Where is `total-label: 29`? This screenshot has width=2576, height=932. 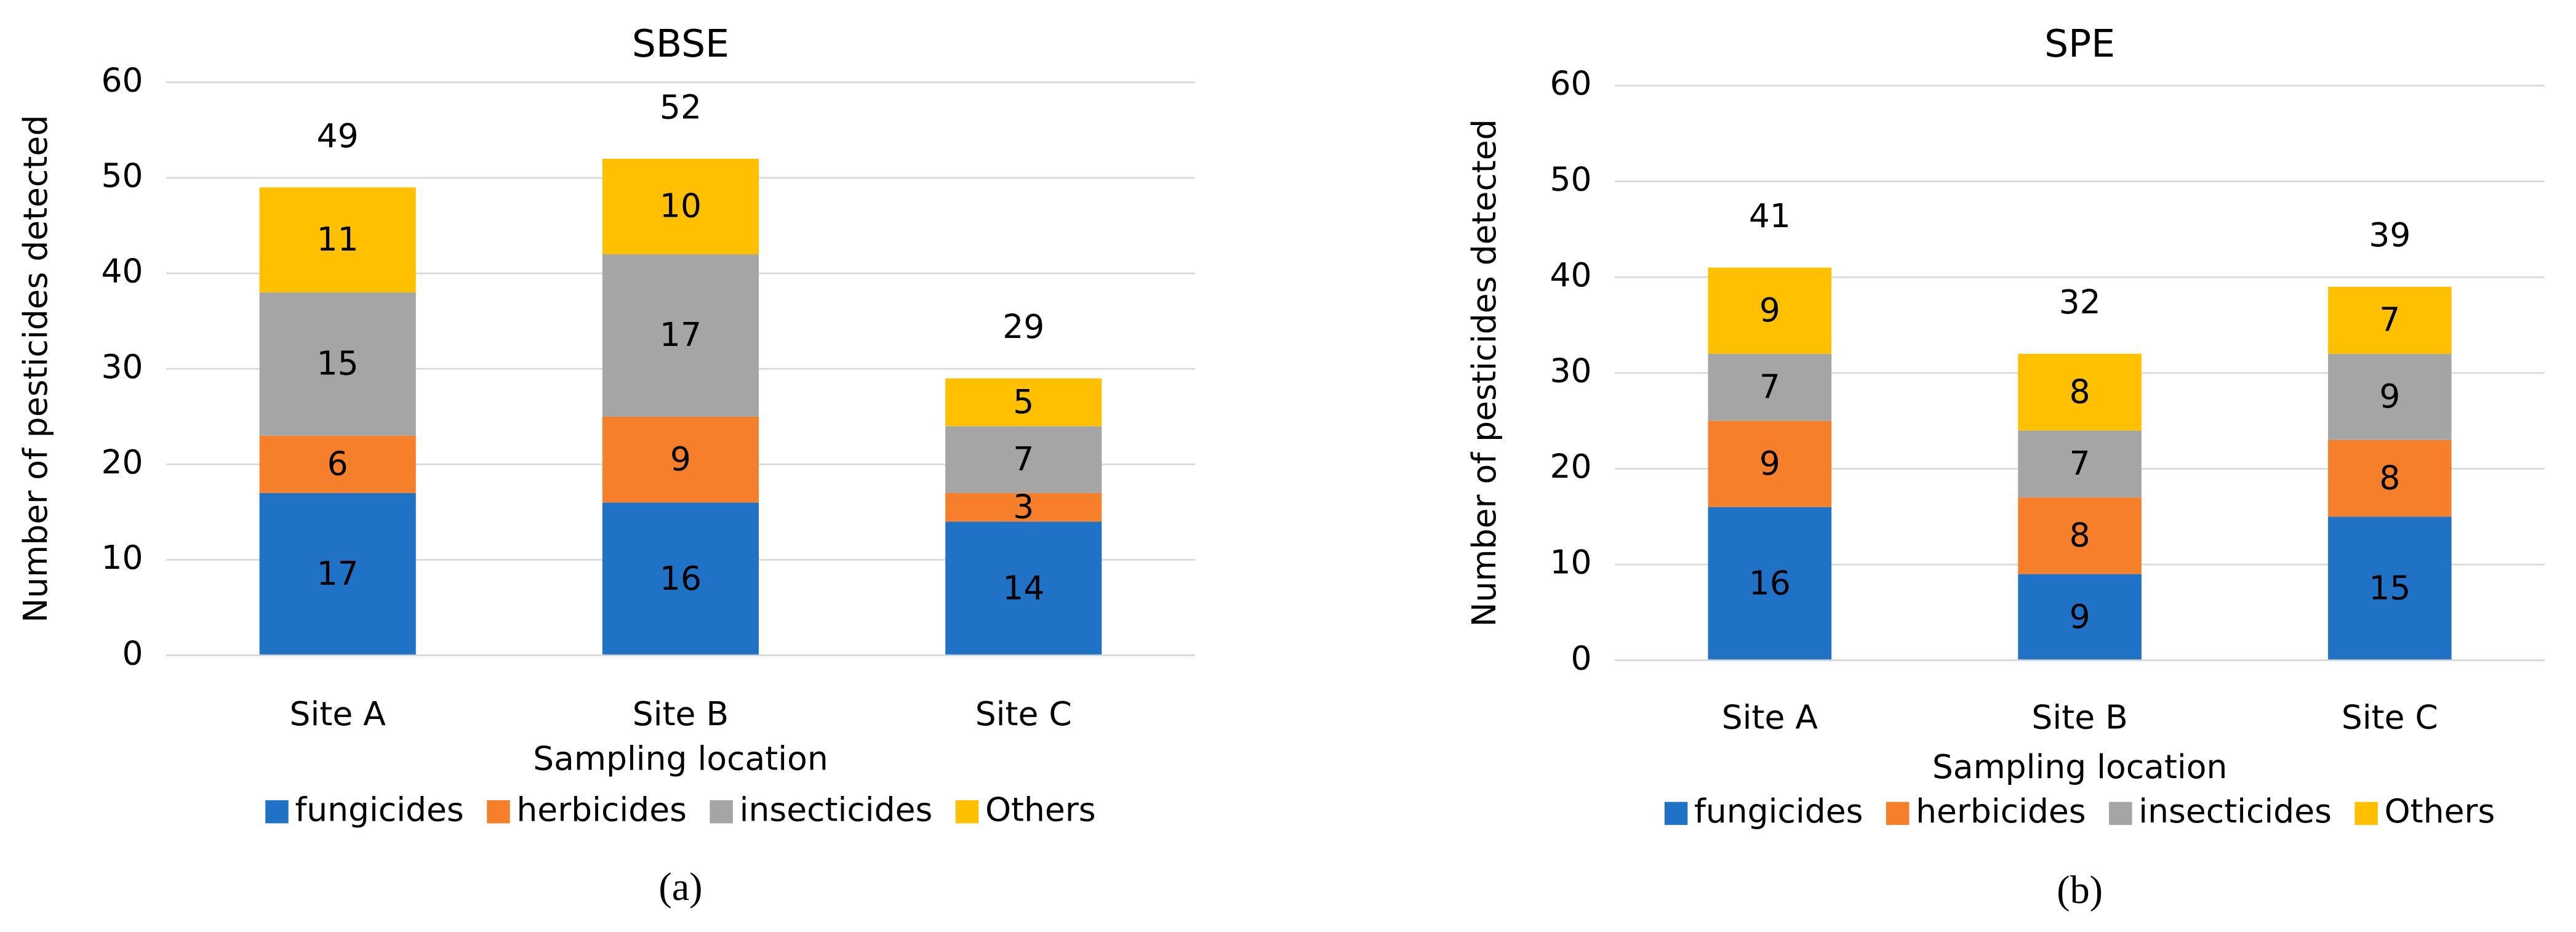
total-label: 29 is located at coordinates (1023, 326).